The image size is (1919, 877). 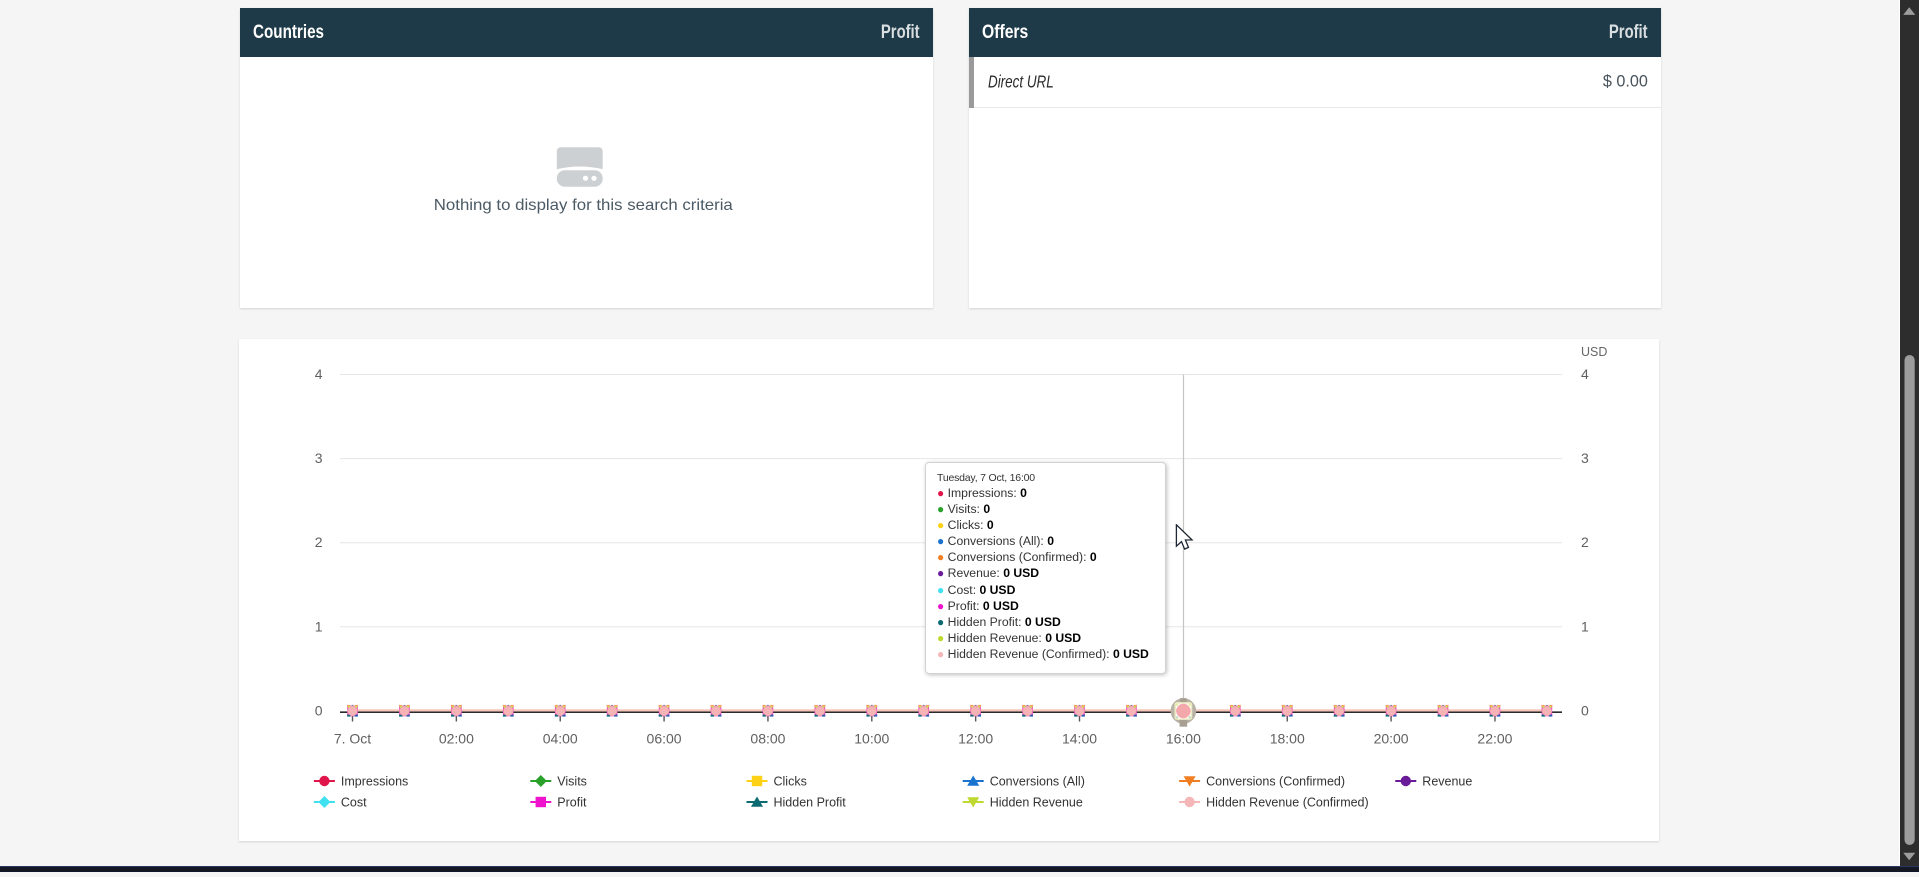 I want to click on svg-text: Visits, so click(x=572, y=782).